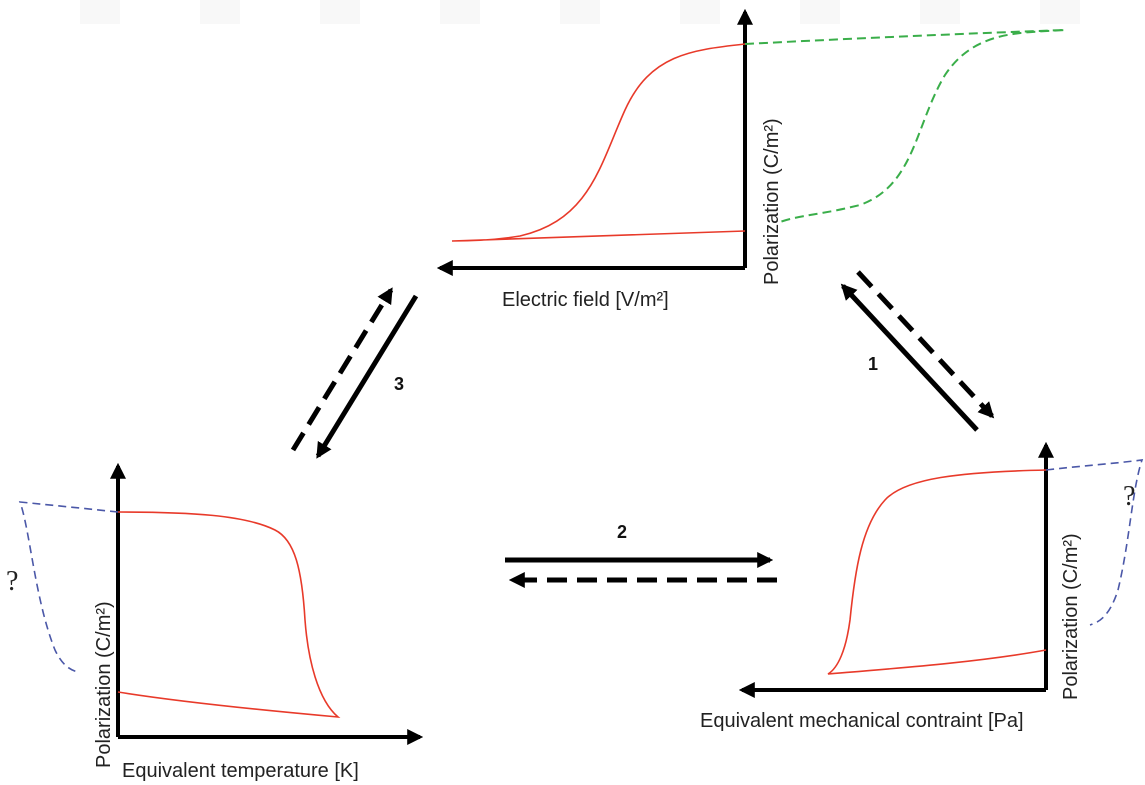 The height and width of the screenshot is (785, 1145). What do you see at coordinates (873, 364) in the screenshot?
I see `arrow-1-label: 1` at bounding box center [873, 364].